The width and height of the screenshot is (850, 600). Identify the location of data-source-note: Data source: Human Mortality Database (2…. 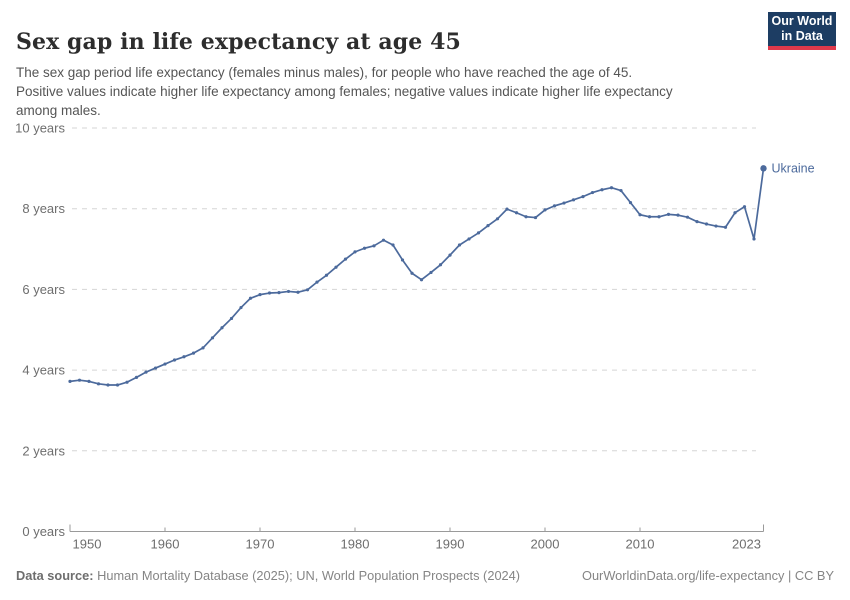
(268, 575).